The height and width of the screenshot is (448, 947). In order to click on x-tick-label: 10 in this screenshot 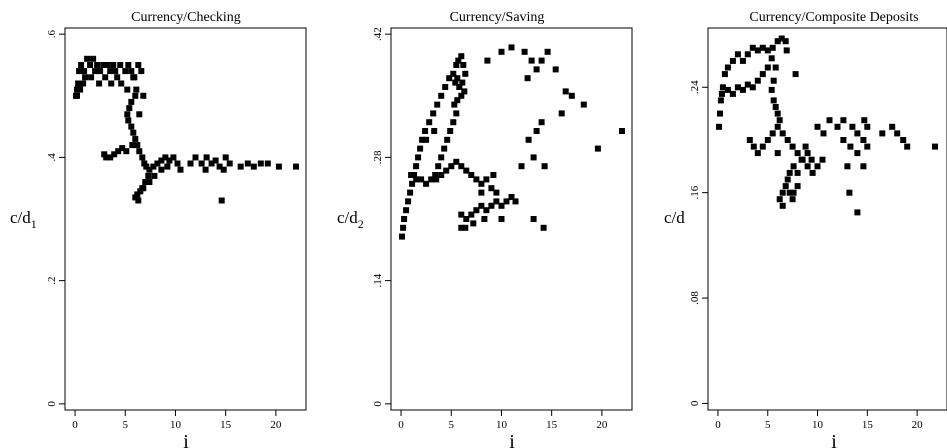, I will do `click(818, 425)`.